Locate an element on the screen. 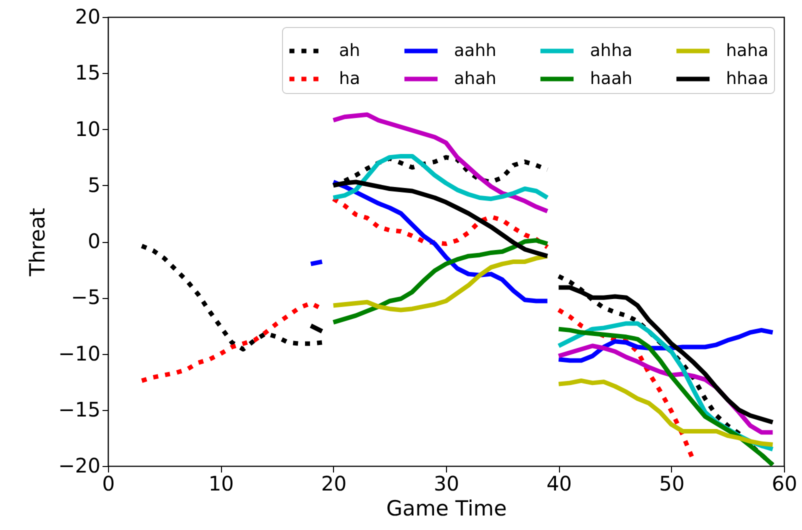 This screenshot has width=802, height=530. y-tick-label: 5 is located at coordinates (94, 184).